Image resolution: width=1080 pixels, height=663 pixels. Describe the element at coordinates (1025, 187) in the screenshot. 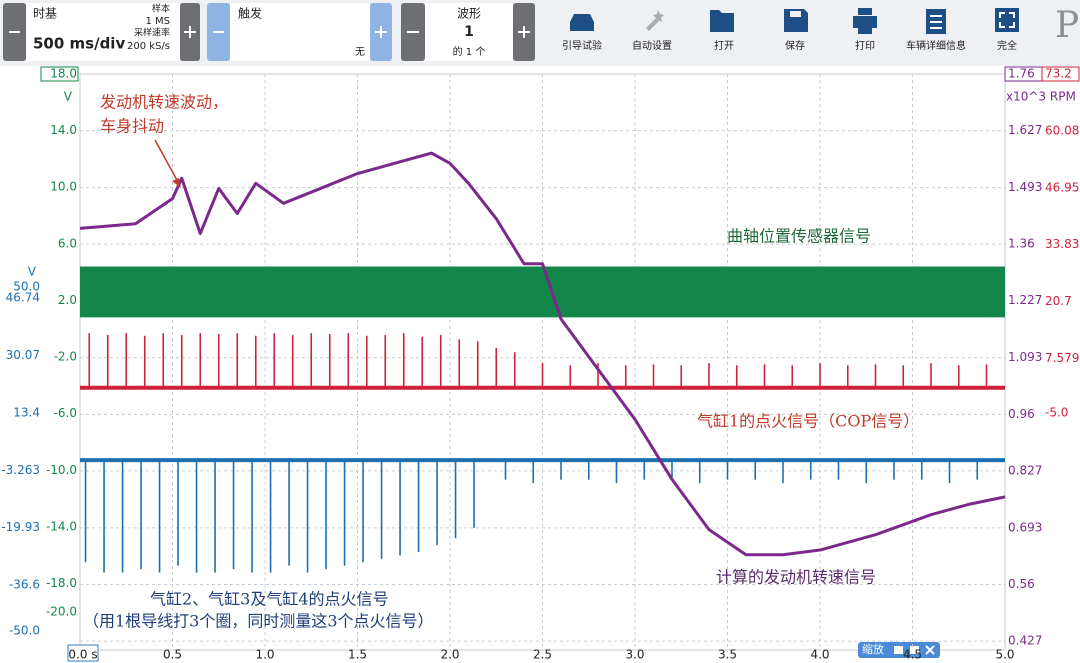

I see `y-tick-label: 1.493` at that location.